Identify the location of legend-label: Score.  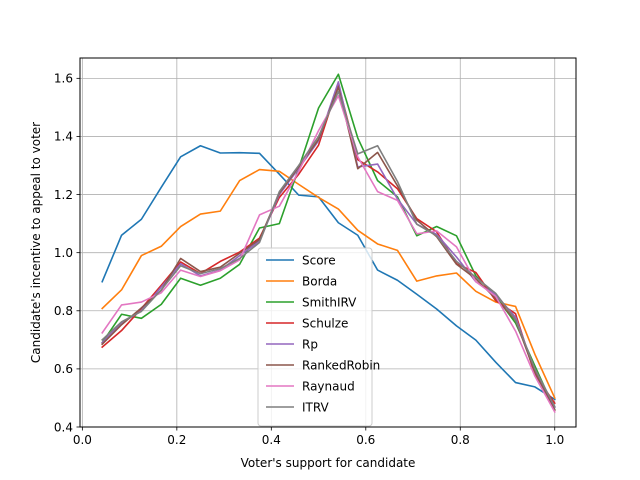
(319, 260).